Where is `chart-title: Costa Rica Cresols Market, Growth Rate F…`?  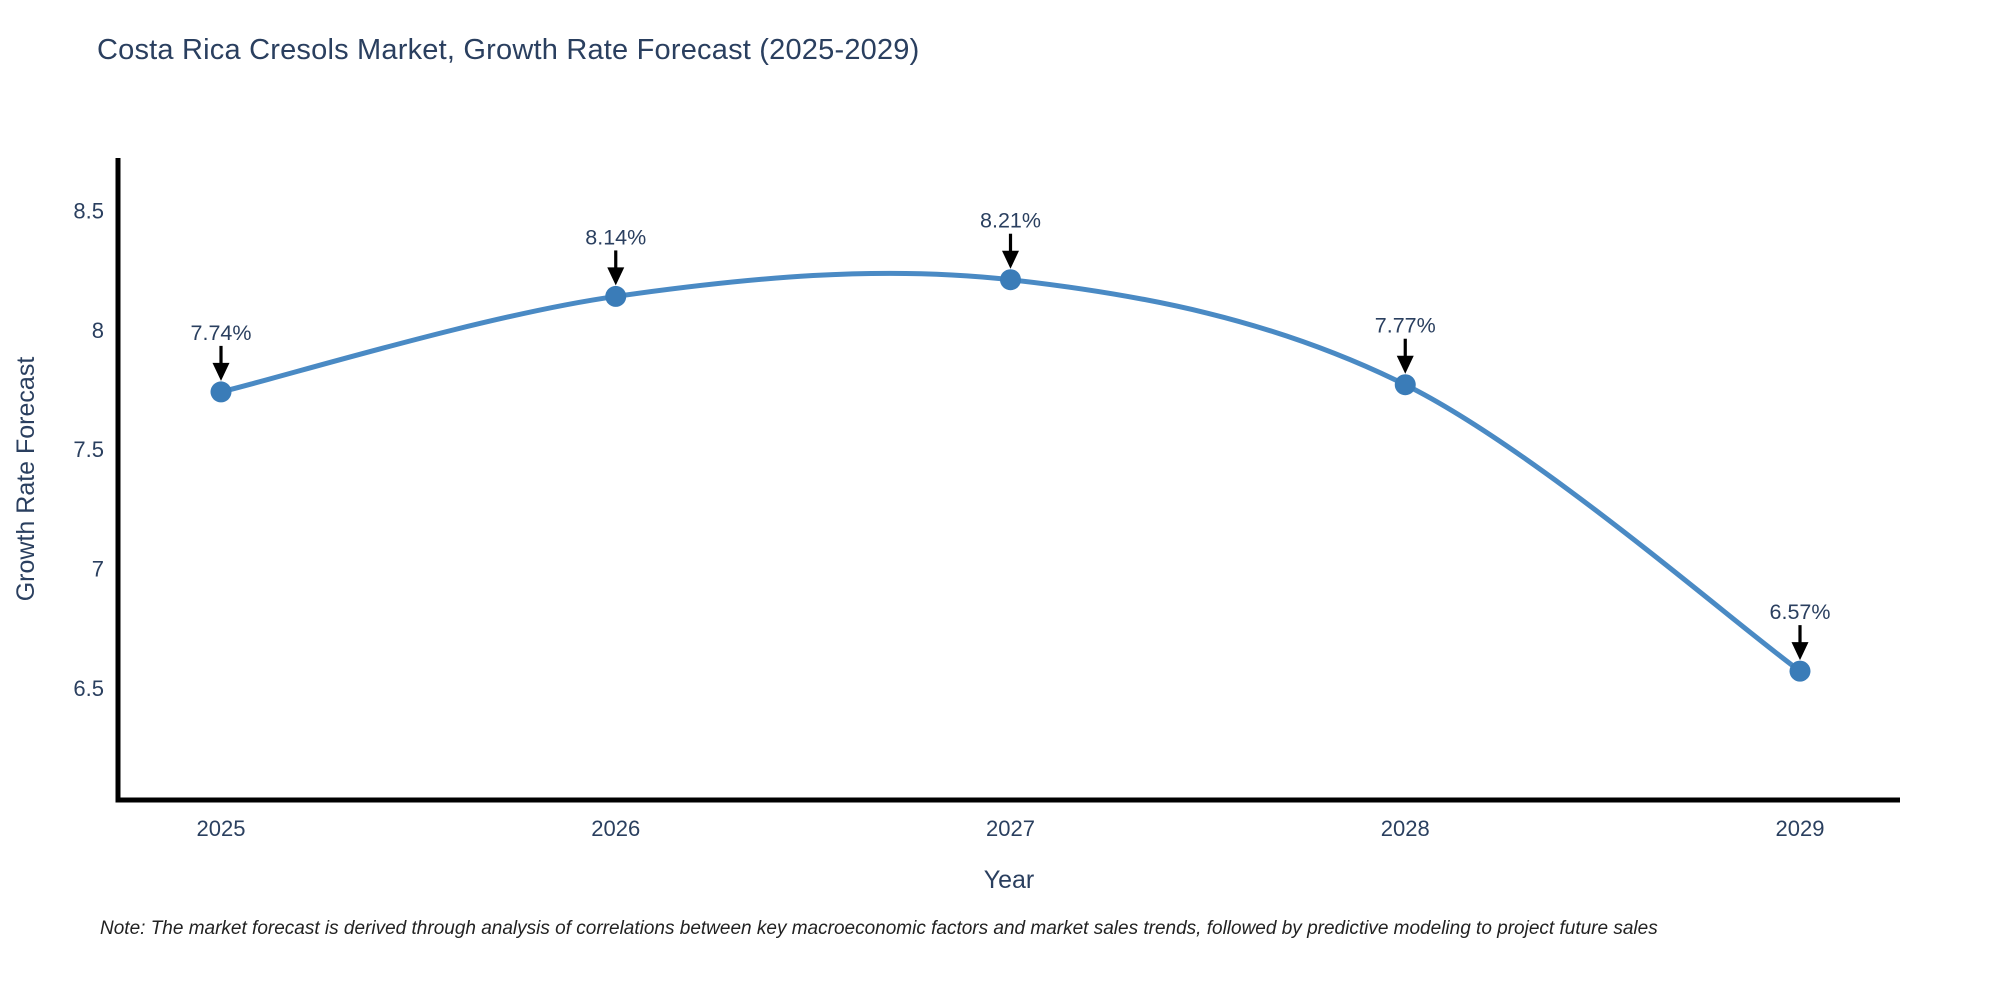
chart-title: Costa Rica Cresols Market, Growth Rate F… is located at coordinates (508, 50).